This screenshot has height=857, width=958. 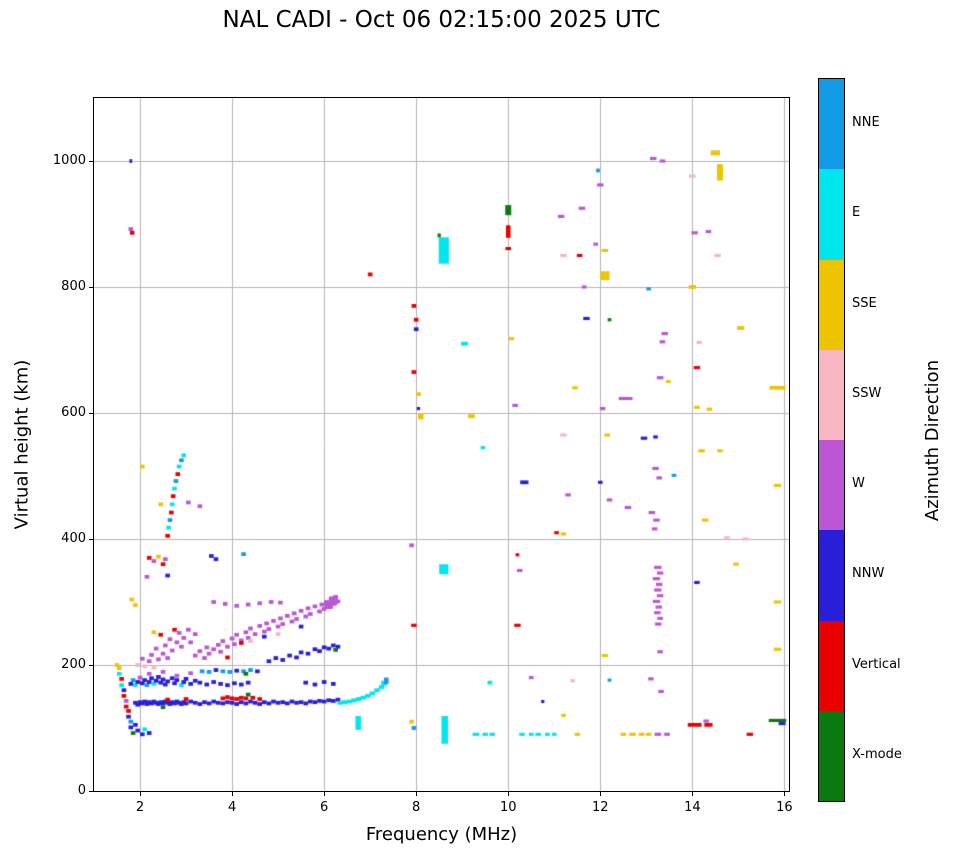 I want to click on x-tick-label: 12, so click(x=600, y=807).